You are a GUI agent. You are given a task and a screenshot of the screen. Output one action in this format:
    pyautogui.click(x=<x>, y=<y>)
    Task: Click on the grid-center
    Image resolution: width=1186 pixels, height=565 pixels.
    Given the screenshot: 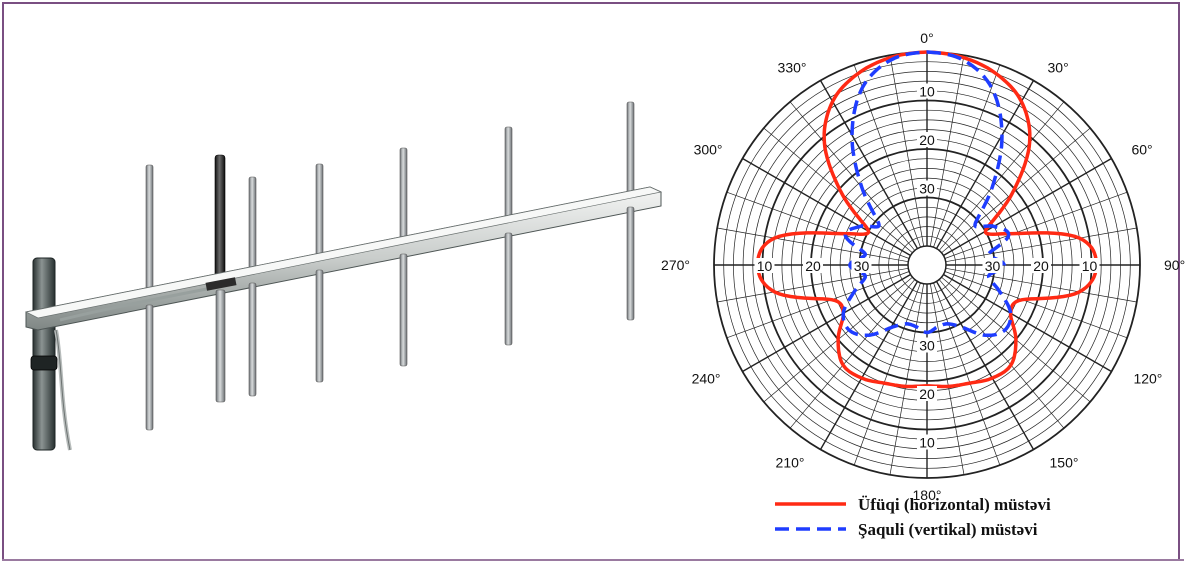 What is the action you would take?
    pyautogui.click(x=927, y=265)
    